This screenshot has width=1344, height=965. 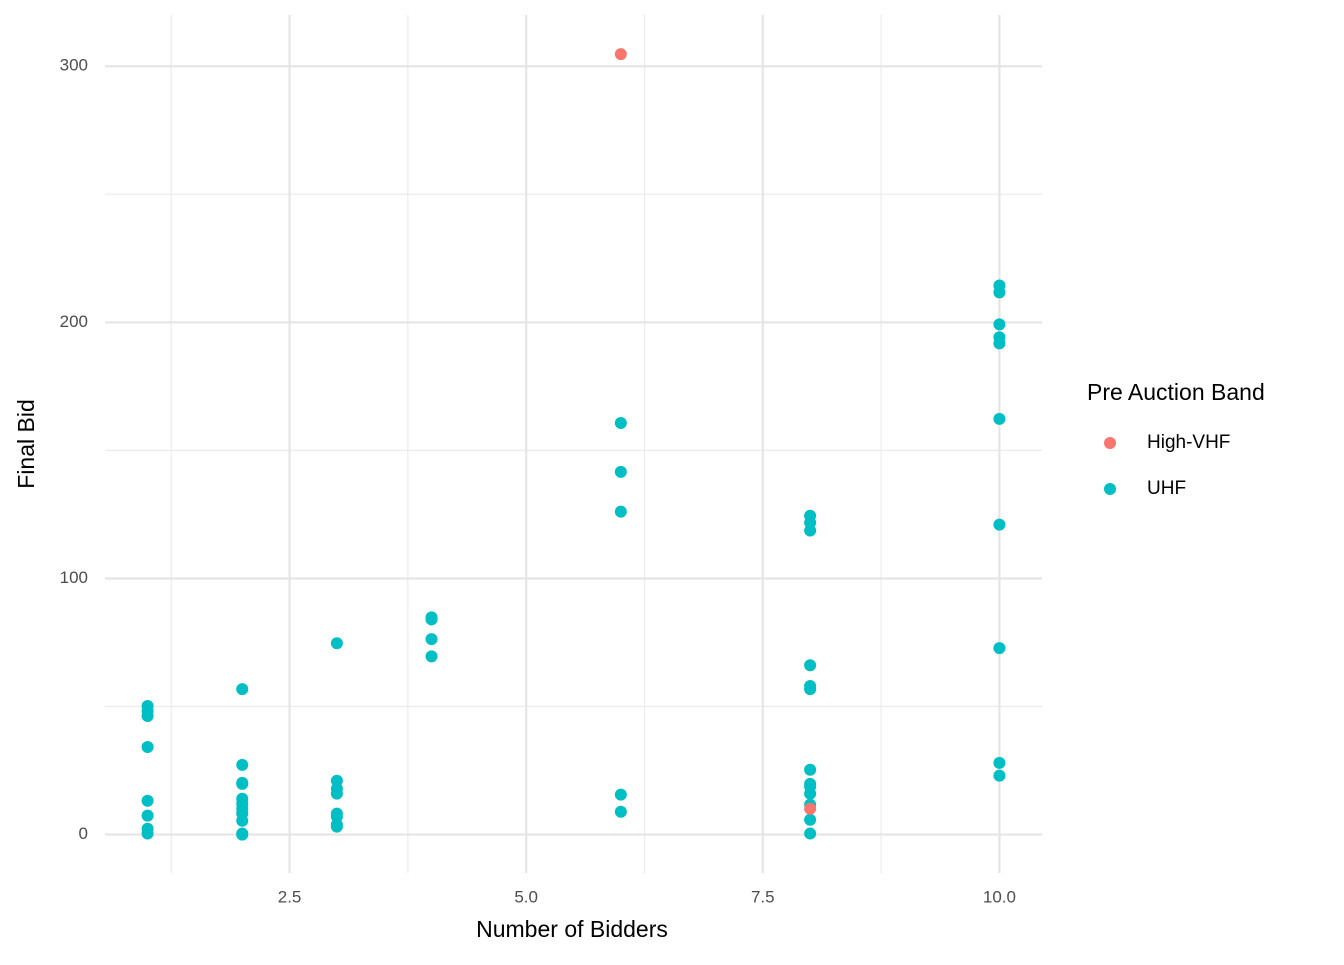 What do you see at coordinates (74, 321) in the screenshot?
I see `y-tick-label: 200` at bounding box center [74, 321].